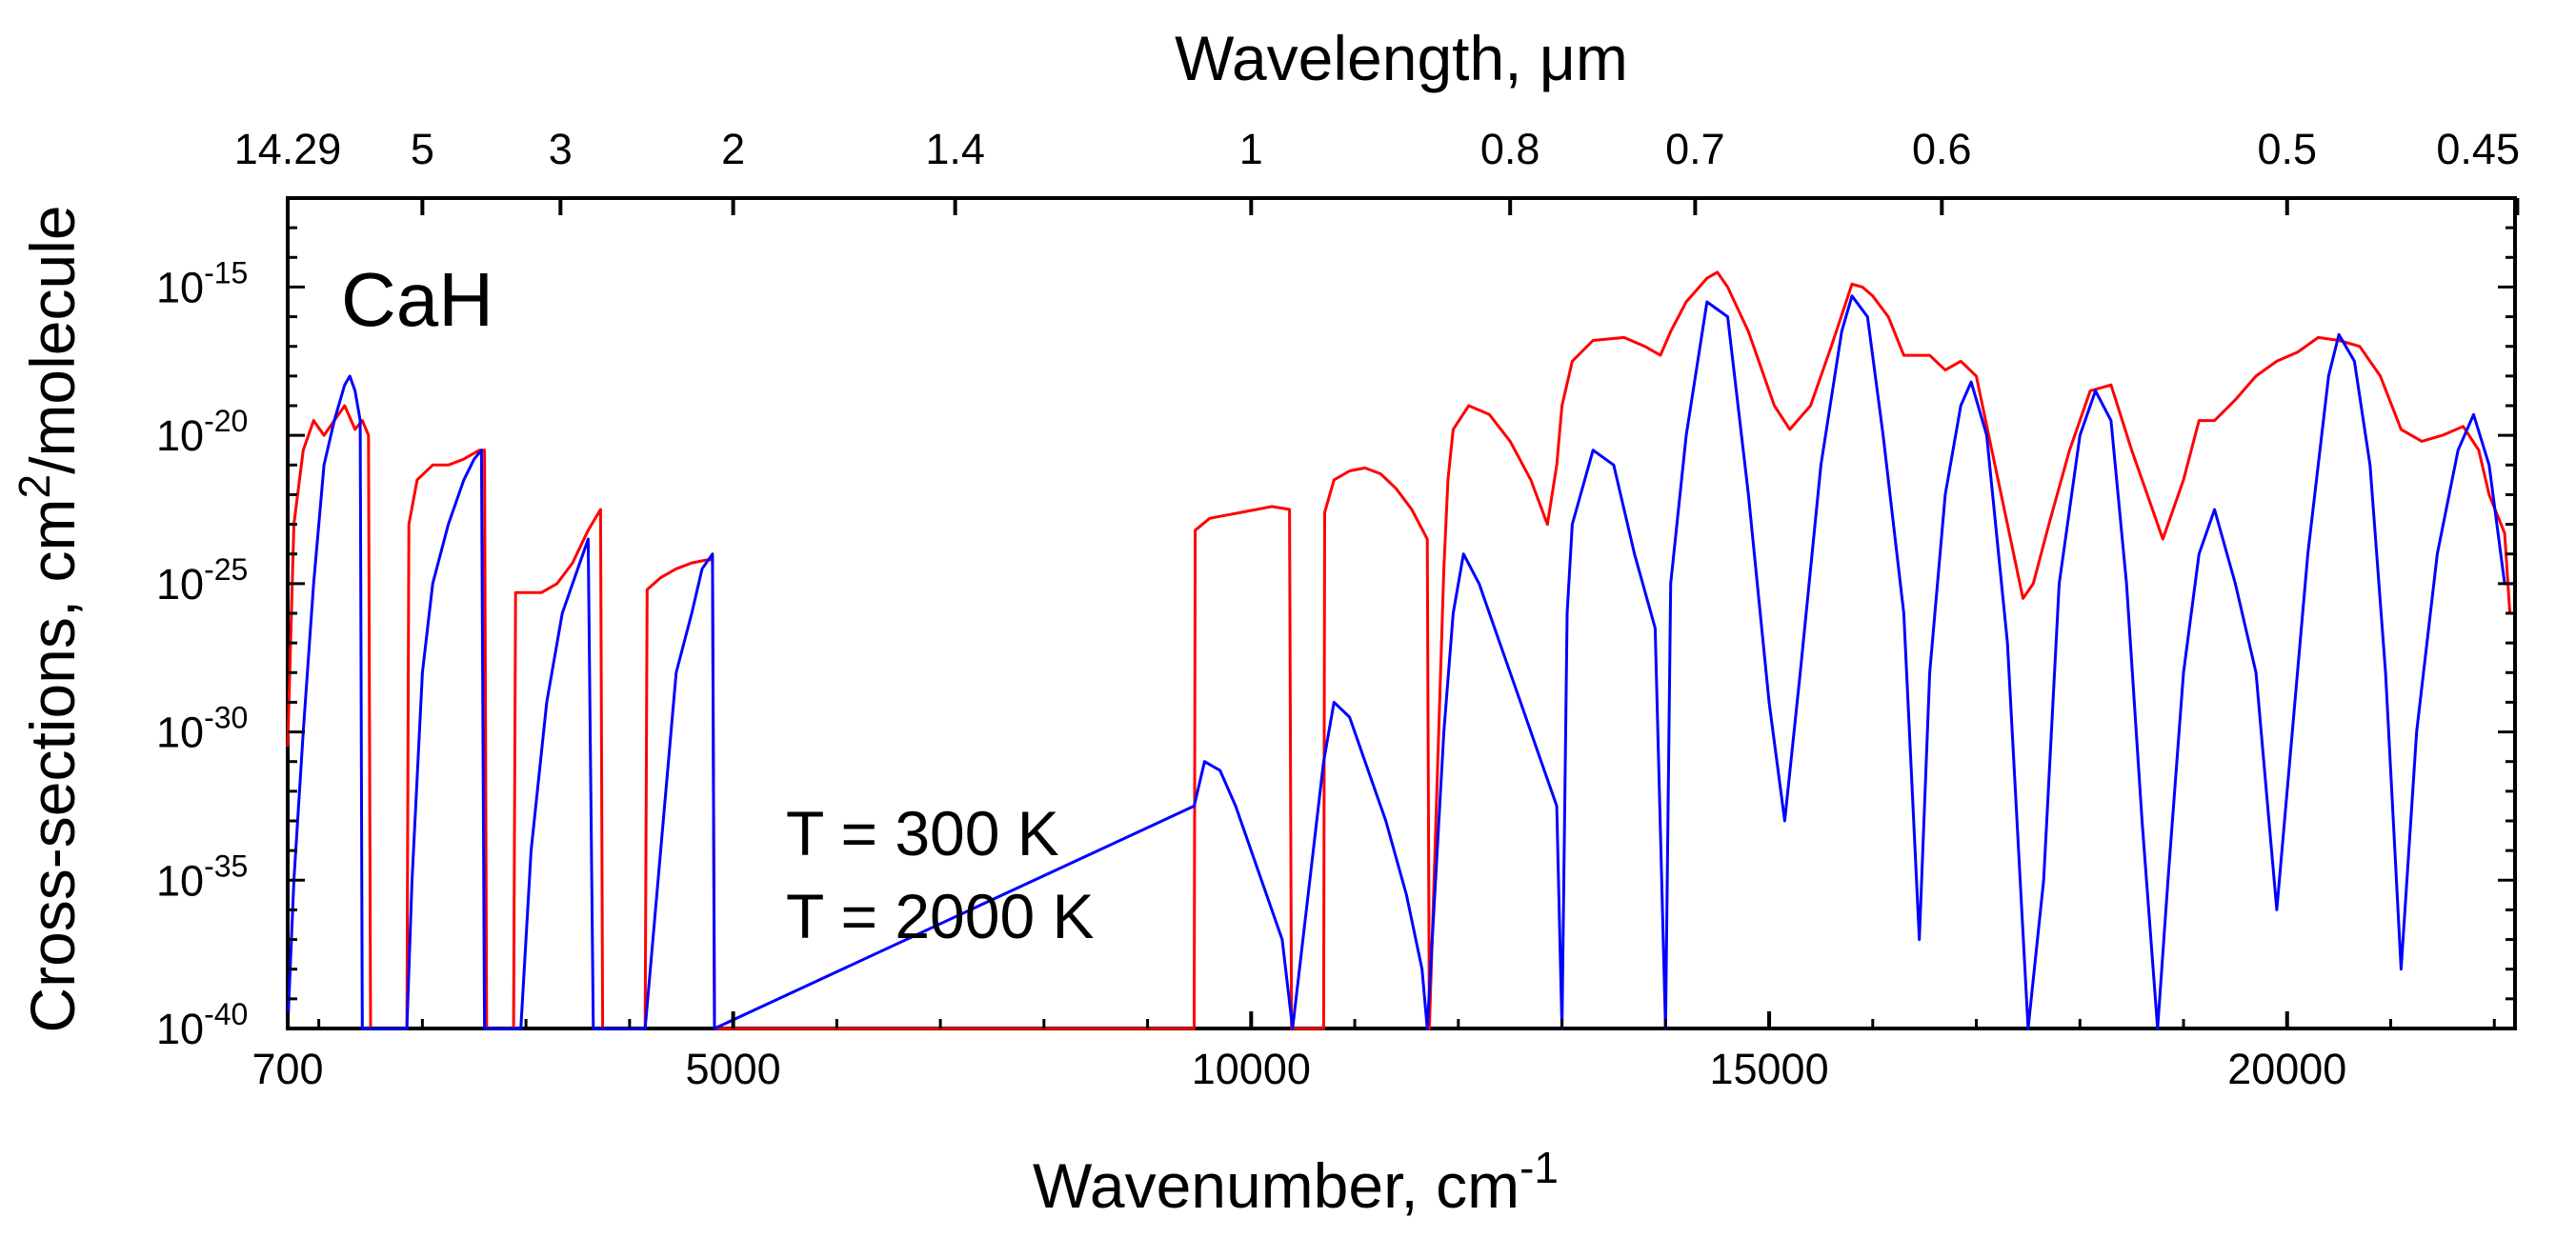  Describe the element at coordinates (1942, 149) in the screenshot. I see `top-tick-label: 0.6` at that location.